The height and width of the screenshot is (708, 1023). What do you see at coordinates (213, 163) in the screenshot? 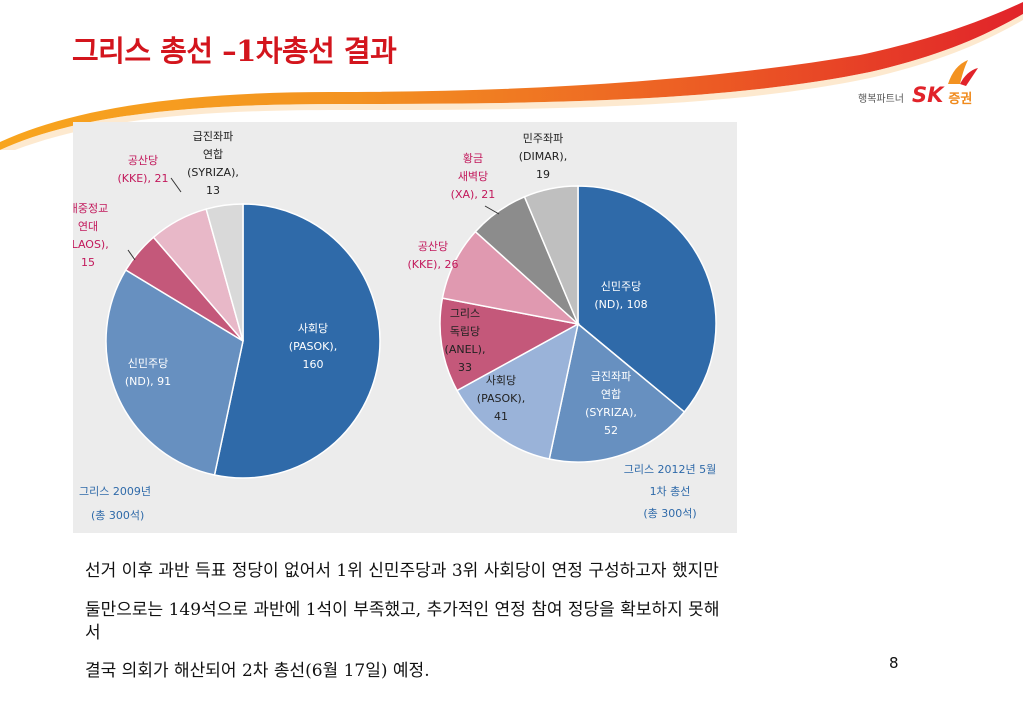
I see `pie1-label-4: 급진좌파 연합 (SYRIZA), 13` at bounding box center [213, 163].